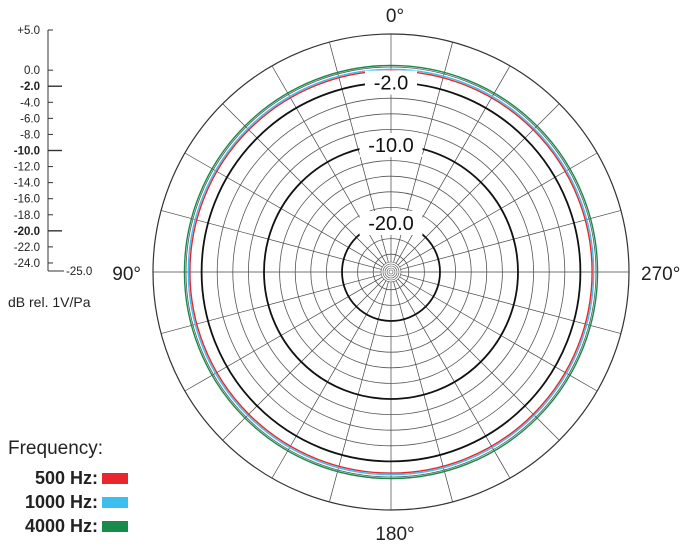  Describe the element at coordinates (126, 274) in the screenshot. I see `angle-label-left: 90°` at that location.